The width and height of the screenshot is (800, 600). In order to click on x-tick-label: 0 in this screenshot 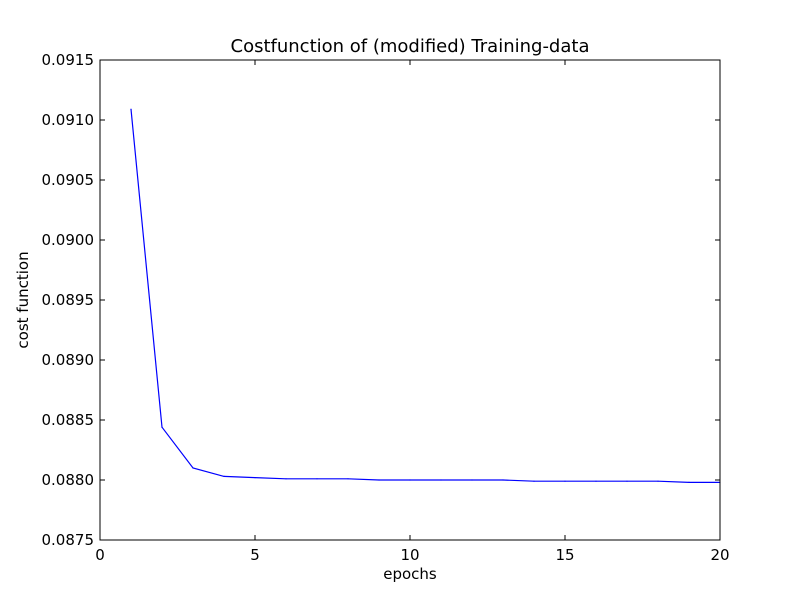, I will do `click(100, 555)`.